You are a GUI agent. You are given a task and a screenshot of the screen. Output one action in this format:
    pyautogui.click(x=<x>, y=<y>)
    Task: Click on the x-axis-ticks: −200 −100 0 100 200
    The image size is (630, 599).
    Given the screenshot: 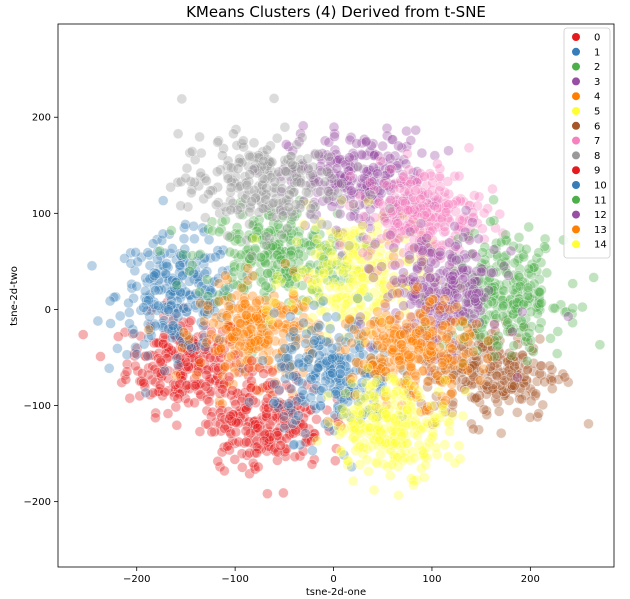 What is the action you would take?
    pyautogui.click(x=331, y=576)
    